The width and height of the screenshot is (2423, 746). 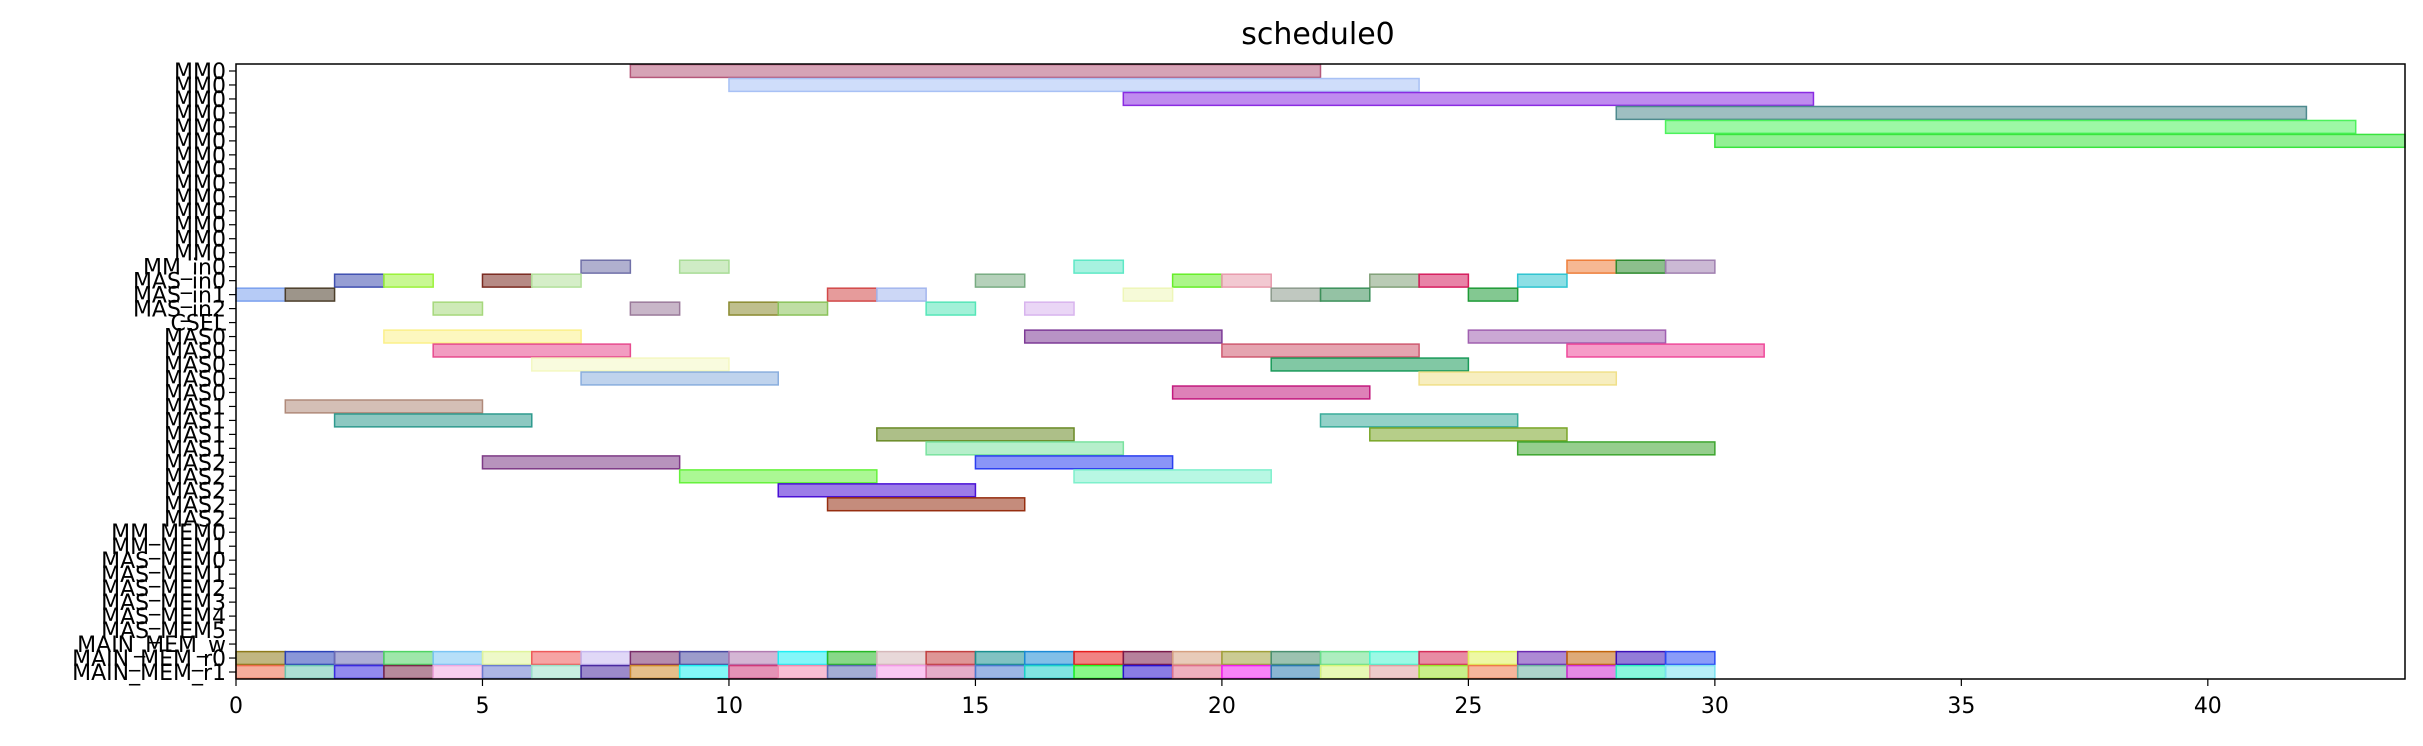 I want to click on y-tick-label: MAS_MEM2, so click(x=163, y=589).